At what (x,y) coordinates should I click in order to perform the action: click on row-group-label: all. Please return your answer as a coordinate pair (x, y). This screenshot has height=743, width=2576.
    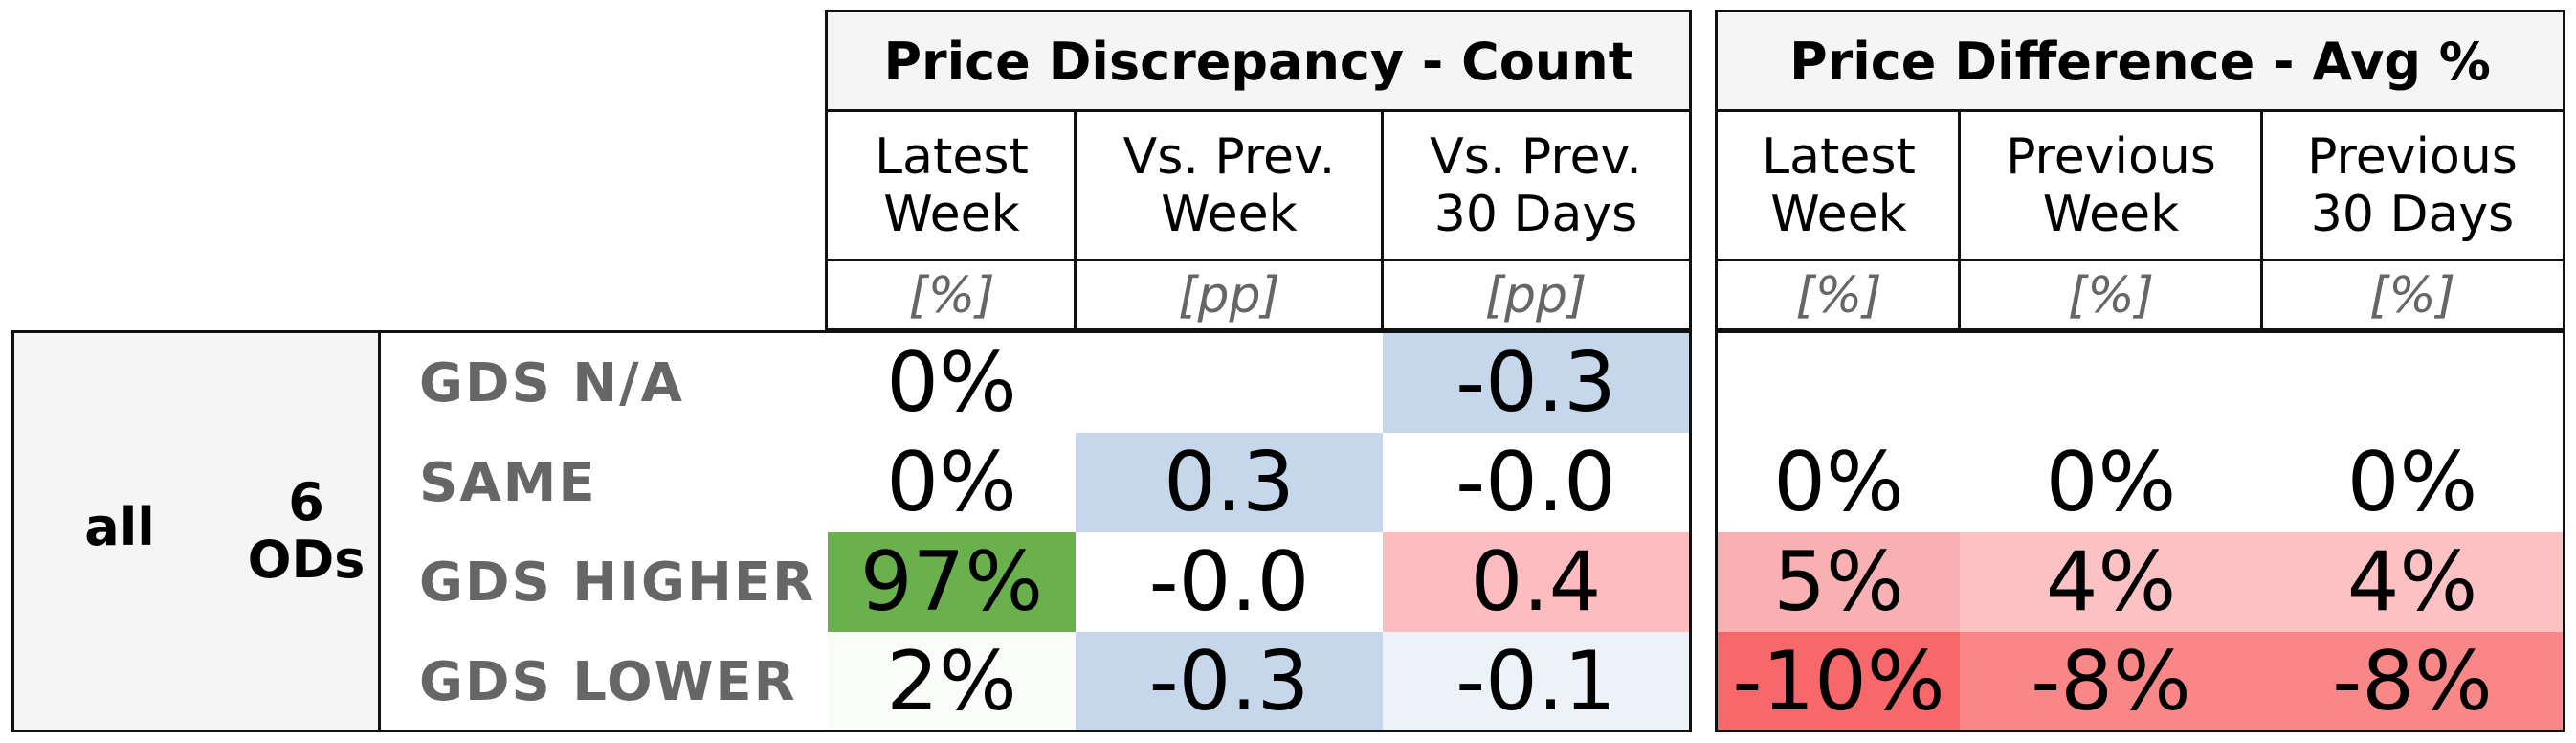
    Looking at the image, I should click on (119, 526).